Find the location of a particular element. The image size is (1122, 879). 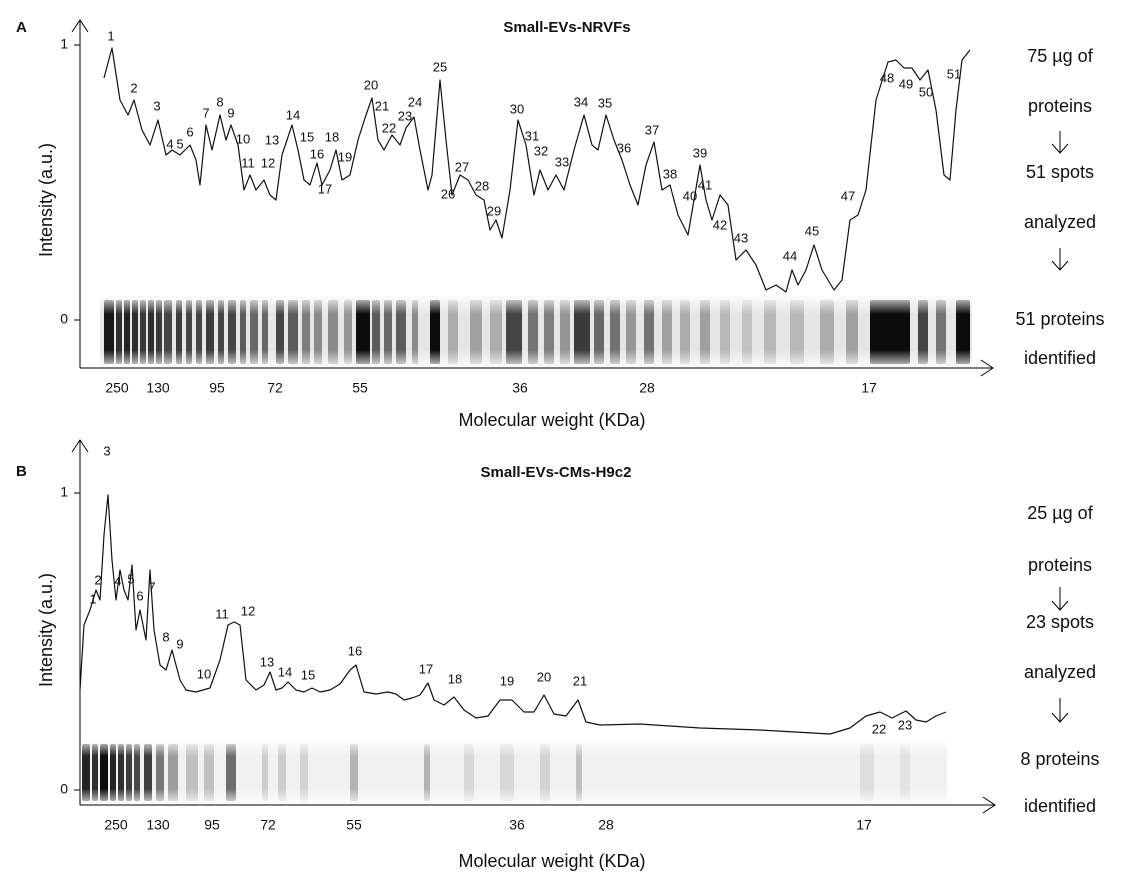

panel-title: Small-EVs-CMs-H9c2 is located at coordinates (556, 472).